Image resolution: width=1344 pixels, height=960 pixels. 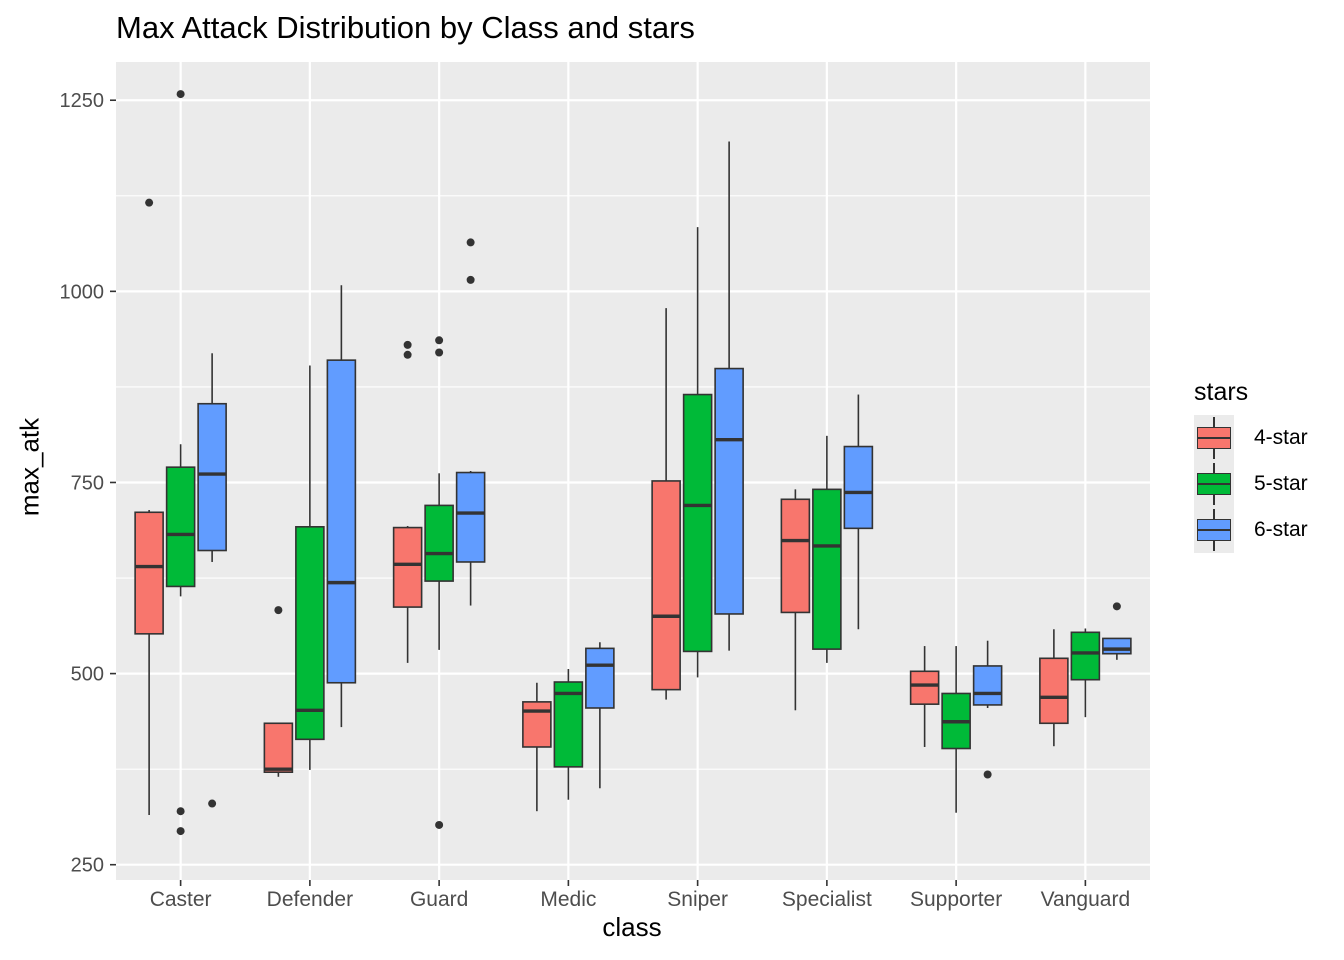 I want to click on box-5-star-Guard, so click(x=439, y=582).